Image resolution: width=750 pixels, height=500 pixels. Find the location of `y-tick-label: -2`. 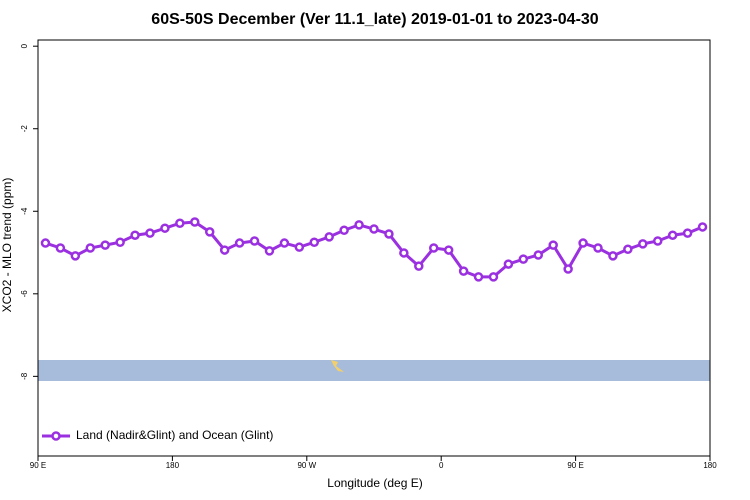

y-tick-label: -2 is located at coordinates (24, 129).